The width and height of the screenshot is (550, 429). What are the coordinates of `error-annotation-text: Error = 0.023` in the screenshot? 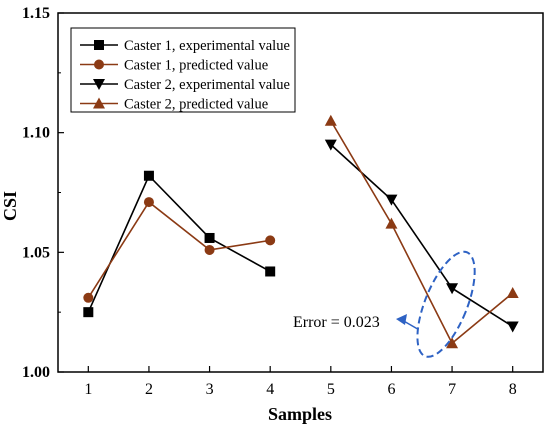 It's located at (336, 322).